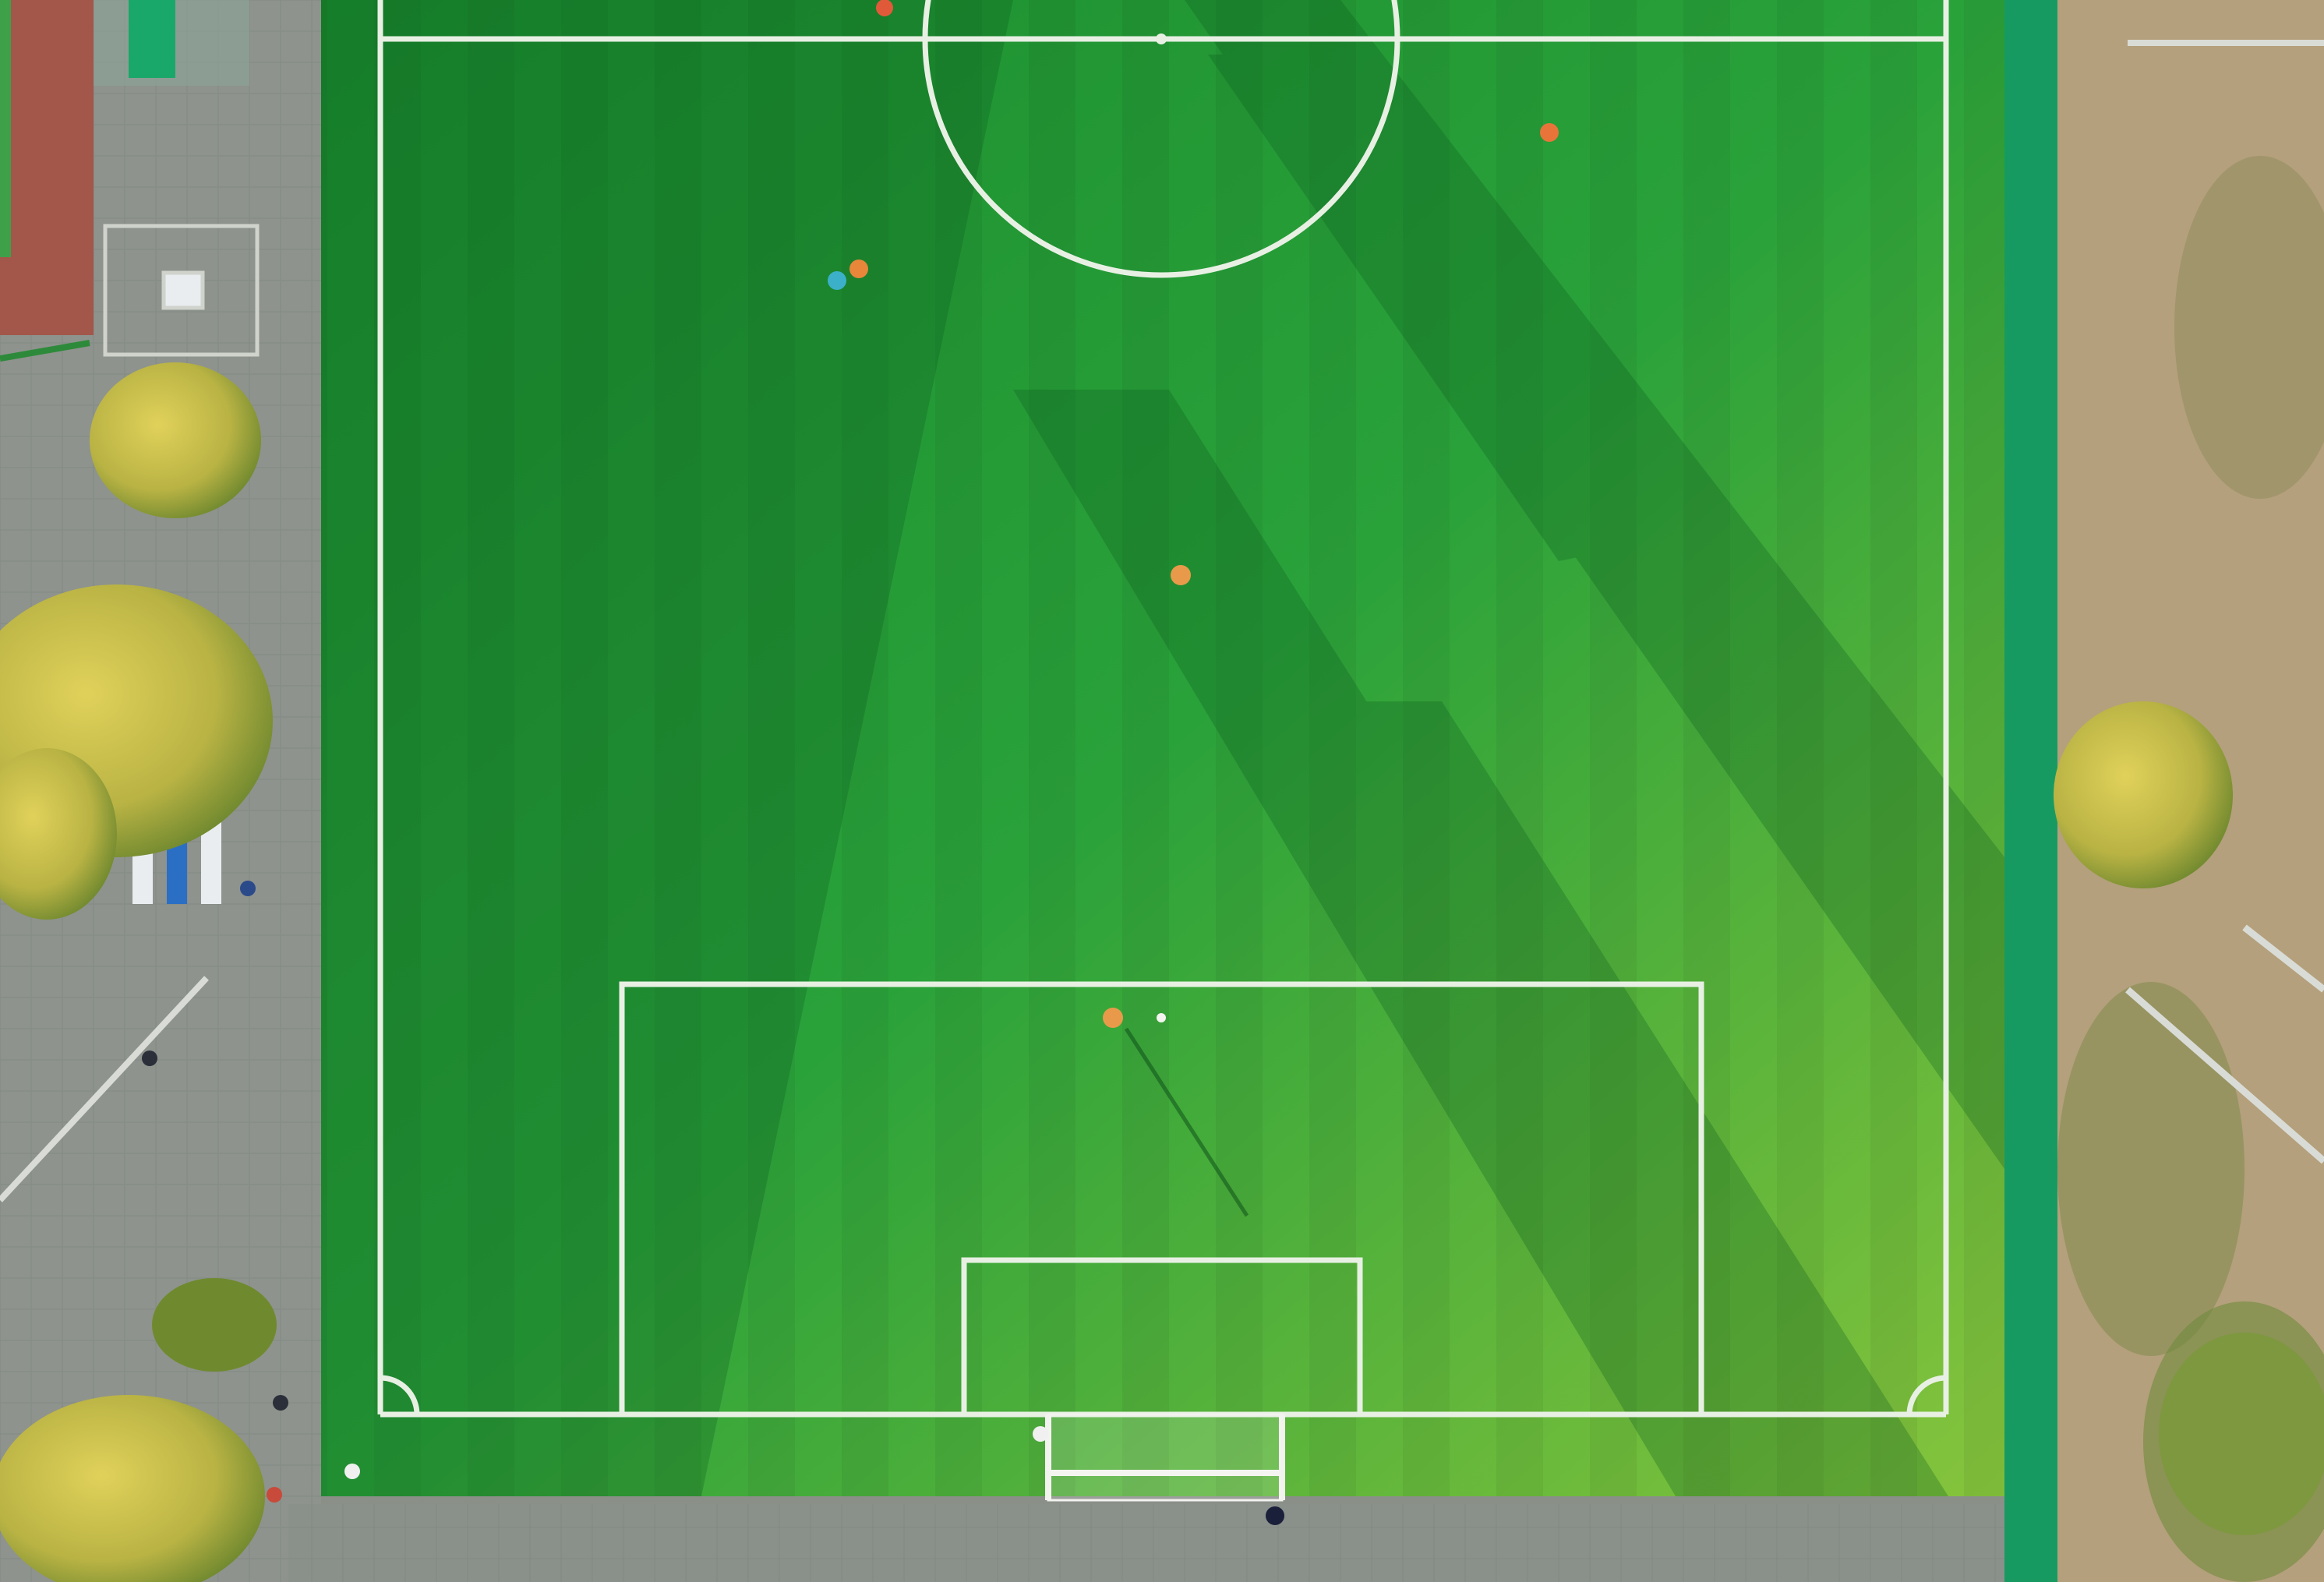 The width and height of the screenshot is (2324, 1582). What do you see at coordinates (1165, 1457) in the screenshot?
I see `goal` at bounding box center [1165, 1457].